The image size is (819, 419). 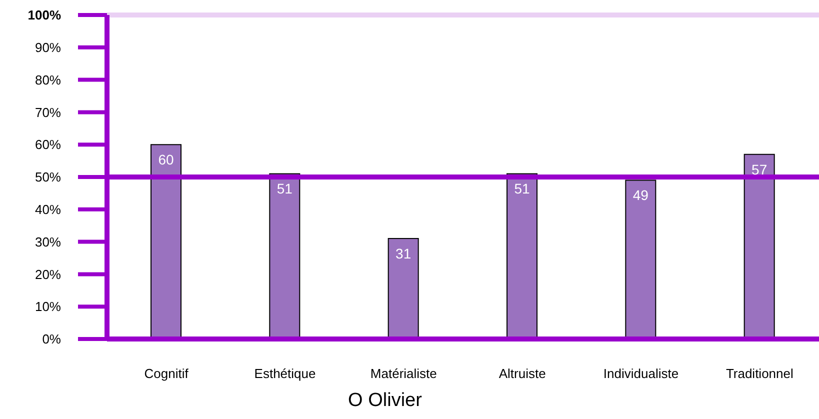 What do you see at coordinates (166, 374) in the screenshot?
I see `x-tick-label: Cognitif` at bounding box center [166, 374].